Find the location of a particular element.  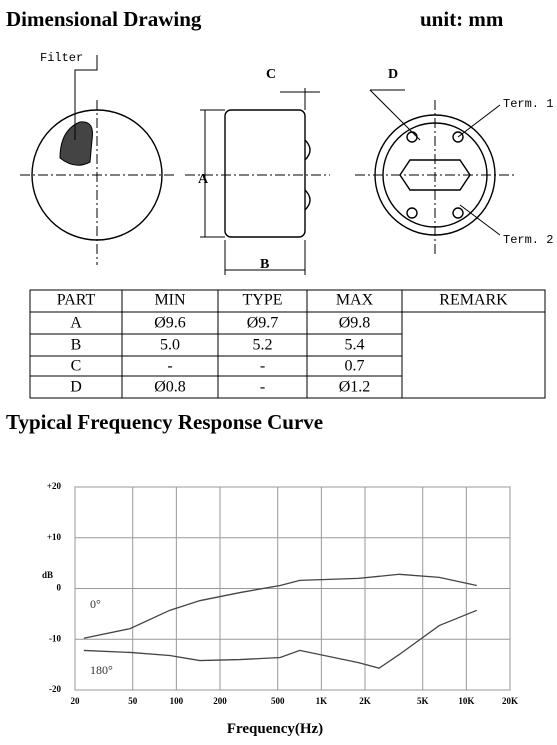

cell: Ø1.2 is located at coordinates (355, 387).